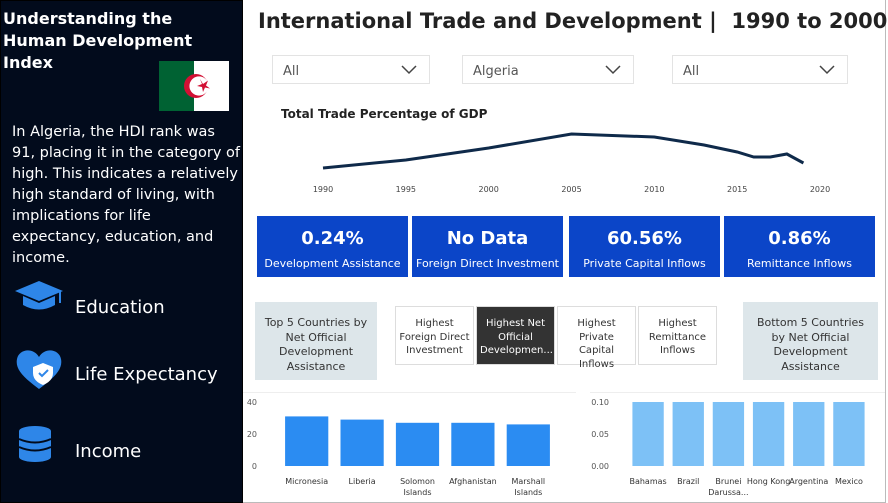 Image resolution: width=888 pixels, height=503 pixels. I want to click on x-tick-label: 1990, so click(323, 189).